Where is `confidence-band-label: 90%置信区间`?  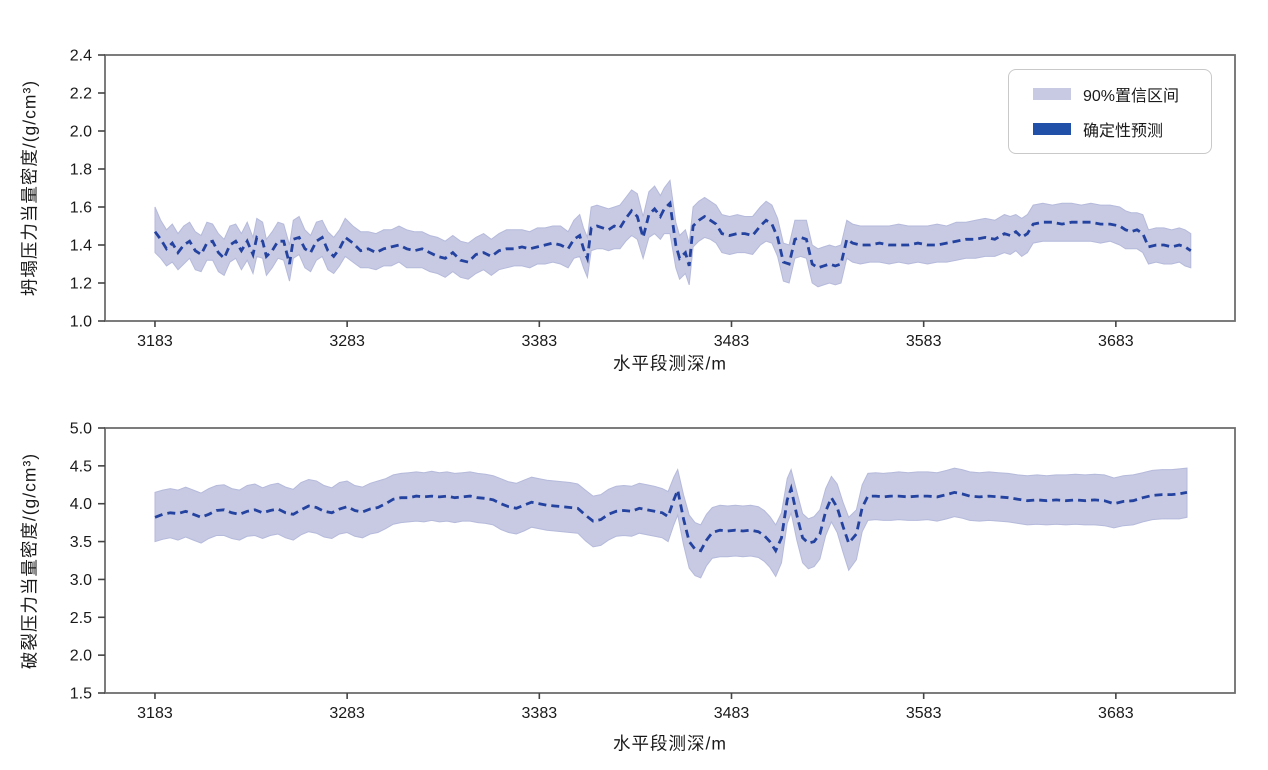
confidence-band-label: 90%置信区间 is located at coordinates (1131, 96).